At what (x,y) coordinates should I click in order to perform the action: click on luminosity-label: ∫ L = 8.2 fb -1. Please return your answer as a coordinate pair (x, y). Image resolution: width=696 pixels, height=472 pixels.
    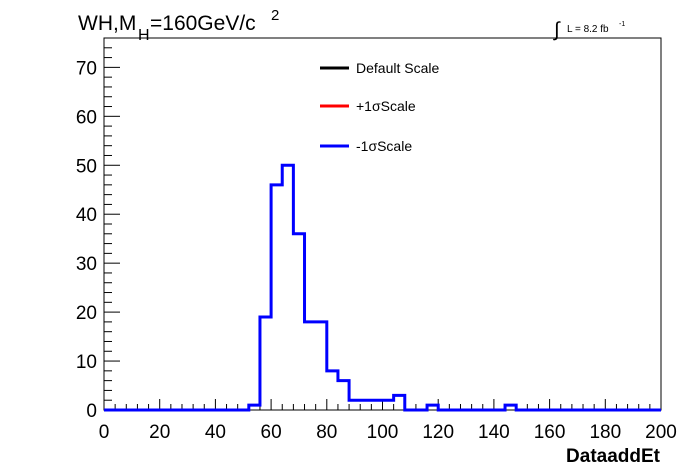
    Looking at the image, I should click on (589, 30).